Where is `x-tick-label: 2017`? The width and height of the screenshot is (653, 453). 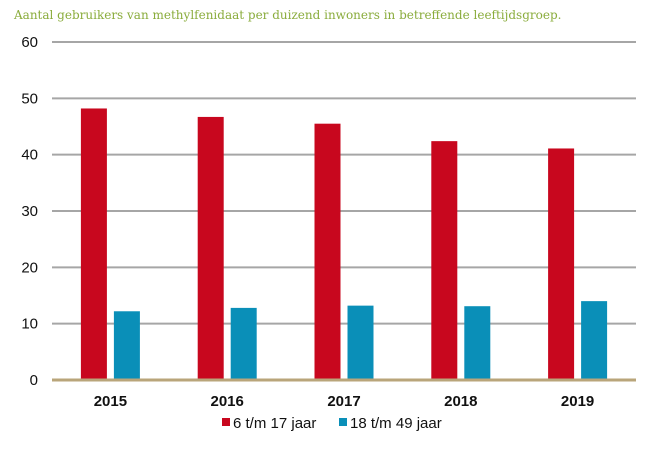
x-tick-label: 2017 is located at coordinates (343, 401).